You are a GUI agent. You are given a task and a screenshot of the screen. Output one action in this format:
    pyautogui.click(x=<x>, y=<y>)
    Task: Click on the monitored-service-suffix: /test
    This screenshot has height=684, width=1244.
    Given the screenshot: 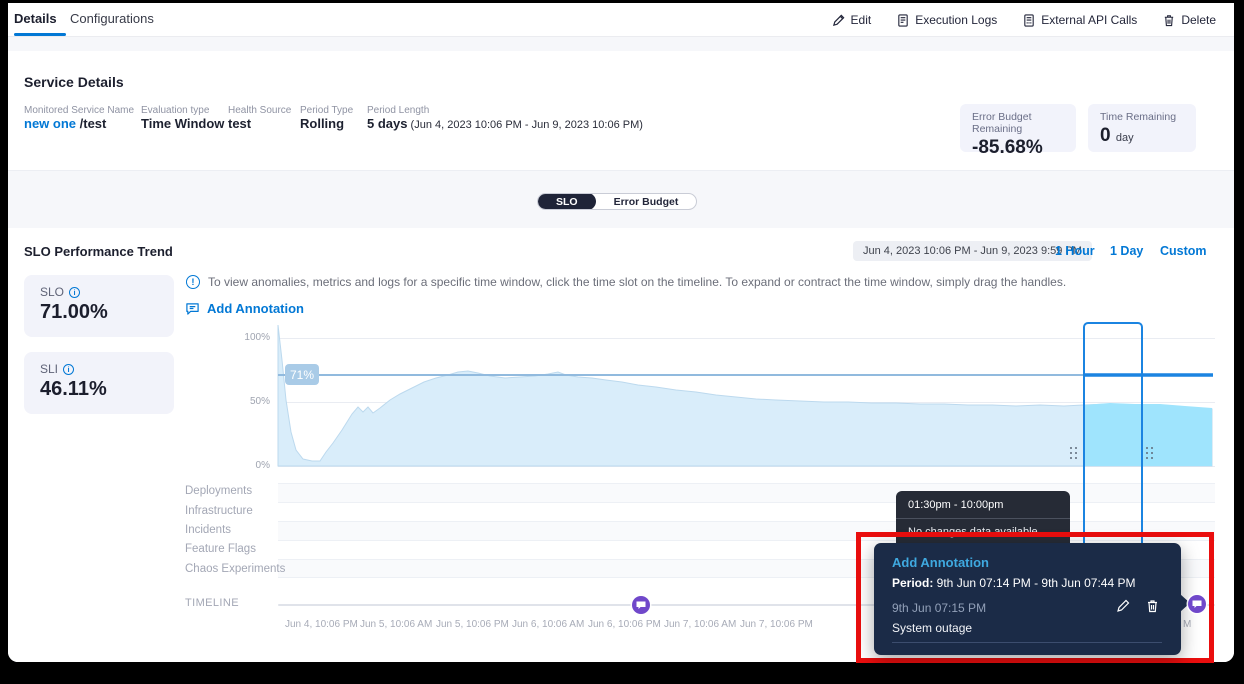 What is the action you would take?
    pyautogui.click(x=91, y=123)
    